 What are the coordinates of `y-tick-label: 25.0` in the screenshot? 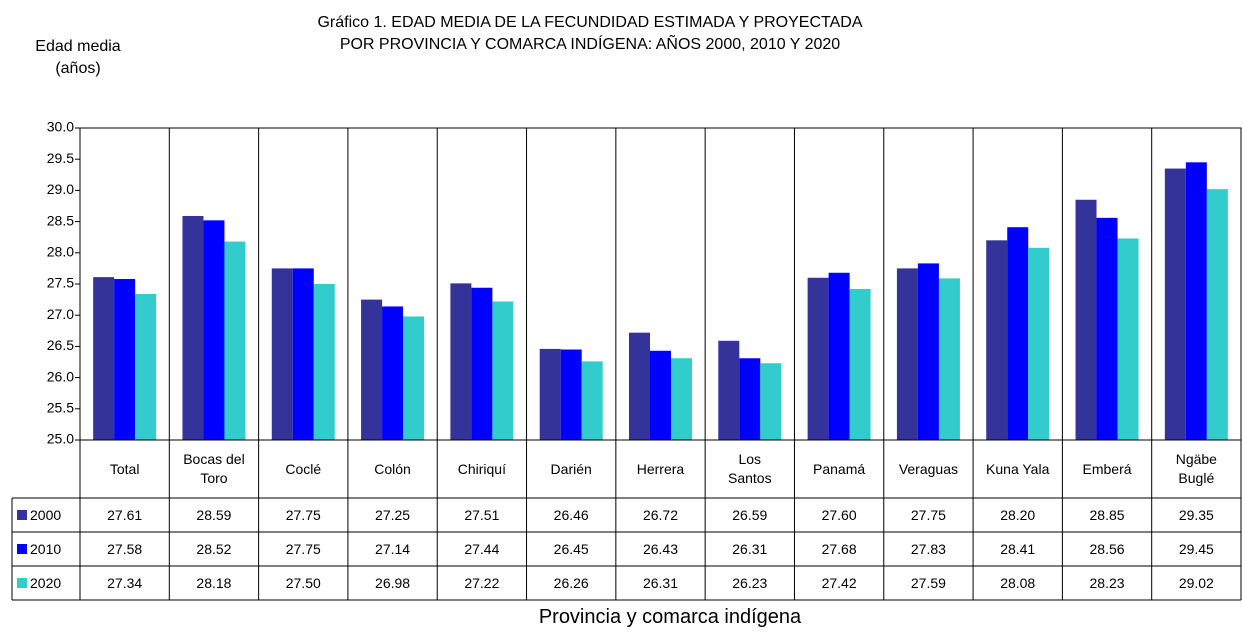 It's located at (60, 439).